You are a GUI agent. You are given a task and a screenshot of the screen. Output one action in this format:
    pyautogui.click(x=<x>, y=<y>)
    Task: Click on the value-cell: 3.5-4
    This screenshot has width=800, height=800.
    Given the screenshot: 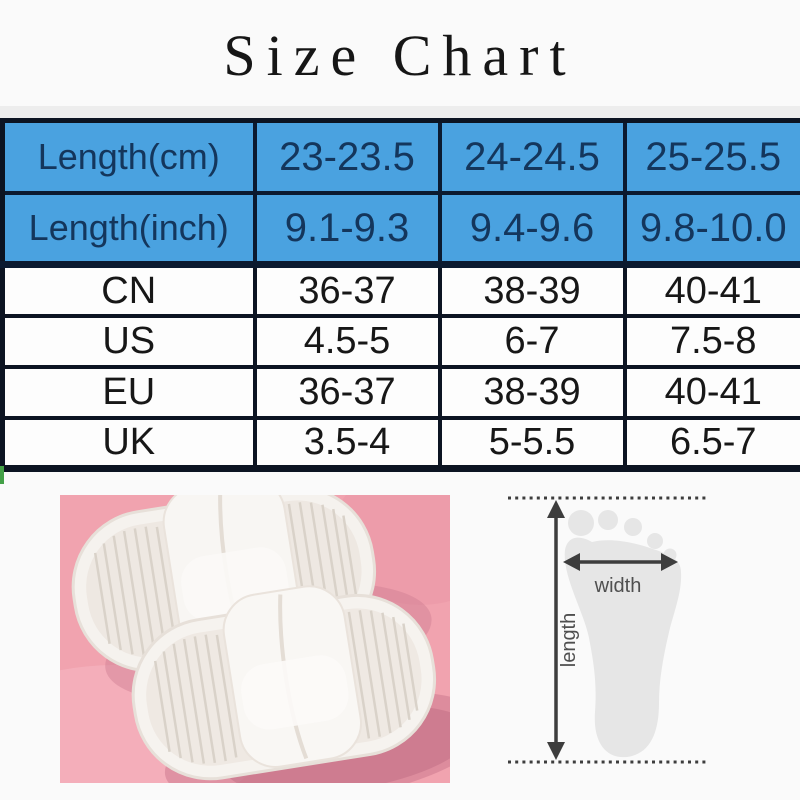 What is the action you would take?
    pyautogui.click(x=347, y=443)
    